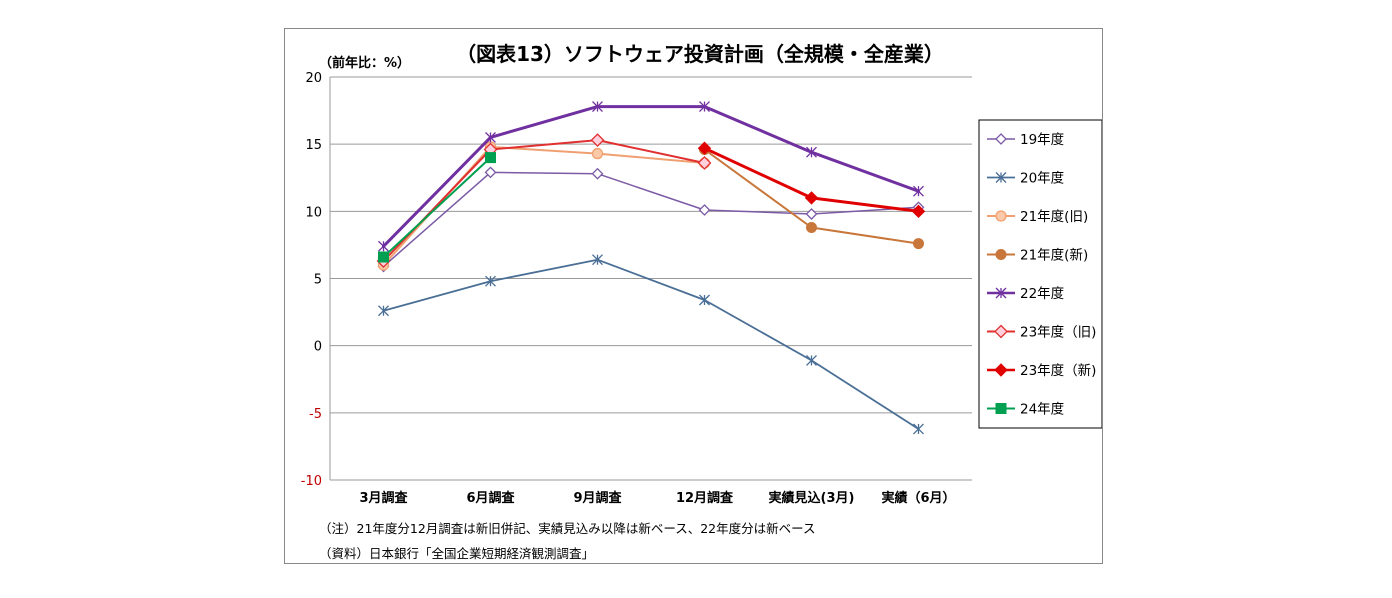 Image resolution: width=1392 pixels, height=598 pixels. What do you see at coordinates (1058, 371) in the screenshot?
I see `legend-label: 23年度（新)` at bounding box center [1058, 371].